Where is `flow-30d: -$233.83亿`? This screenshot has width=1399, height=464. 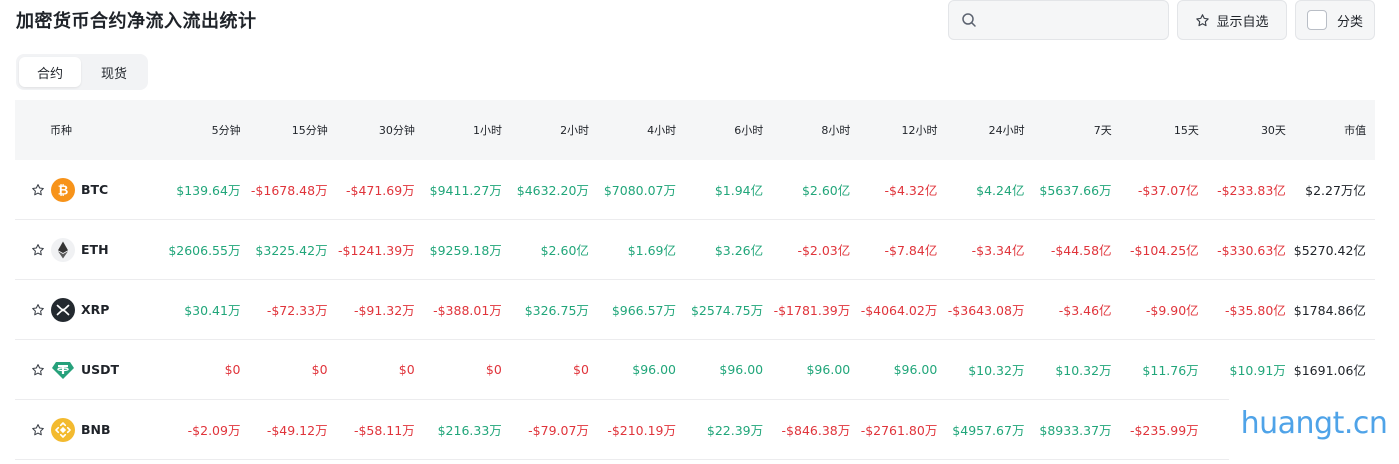 flow-30d: -$233.83亿 is located at coordinates (1251, 190).